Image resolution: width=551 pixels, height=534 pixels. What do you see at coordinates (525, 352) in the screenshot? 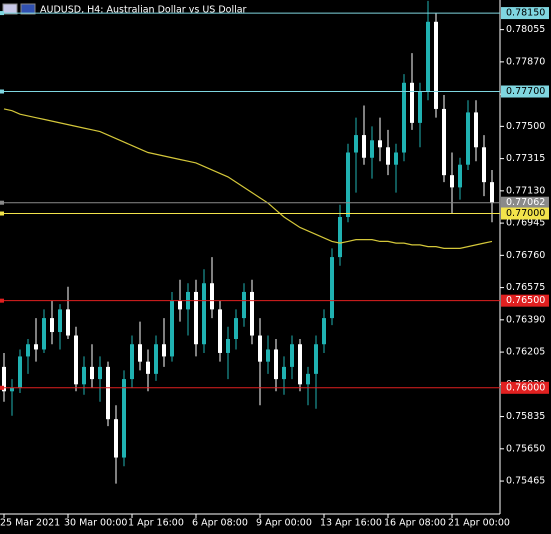
I see `y-tick-label: 0.76205` at bounding box center [525, 352].